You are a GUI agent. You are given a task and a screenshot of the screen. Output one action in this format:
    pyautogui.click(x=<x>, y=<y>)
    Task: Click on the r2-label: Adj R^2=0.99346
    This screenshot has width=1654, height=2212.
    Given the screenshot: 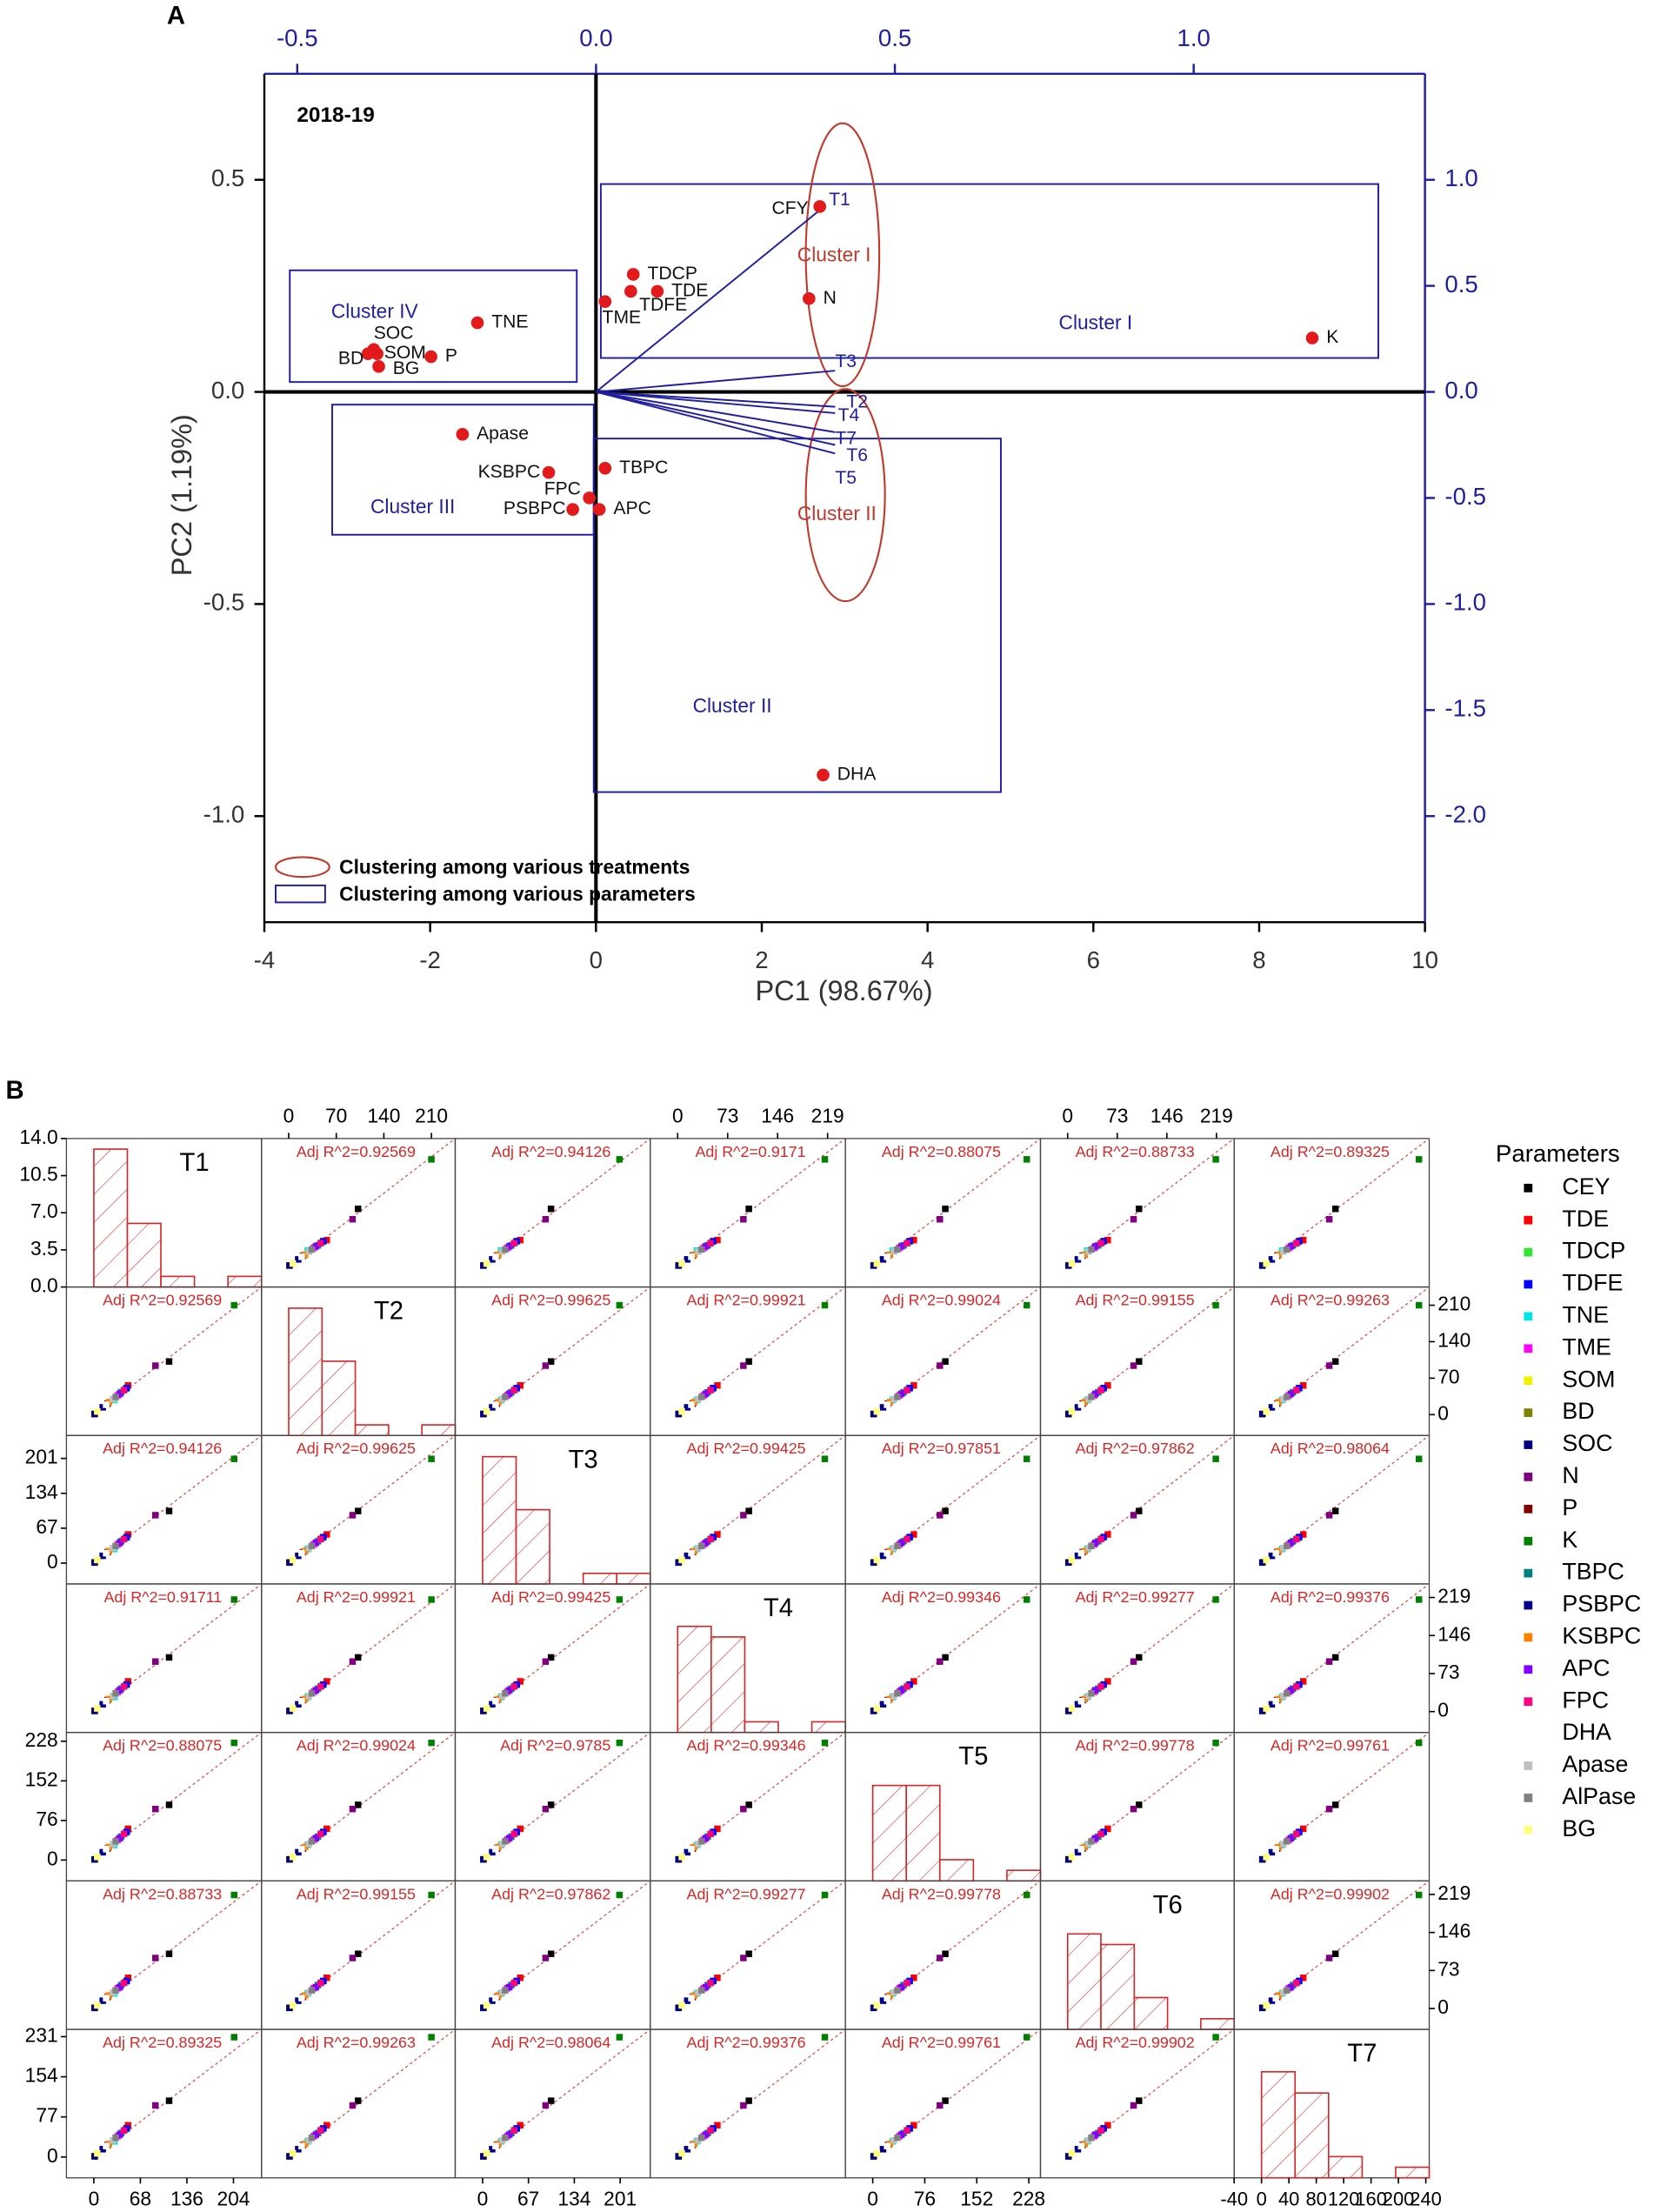 What is the action you would take?
    pyautogui.click(x=746, y=1745)
    